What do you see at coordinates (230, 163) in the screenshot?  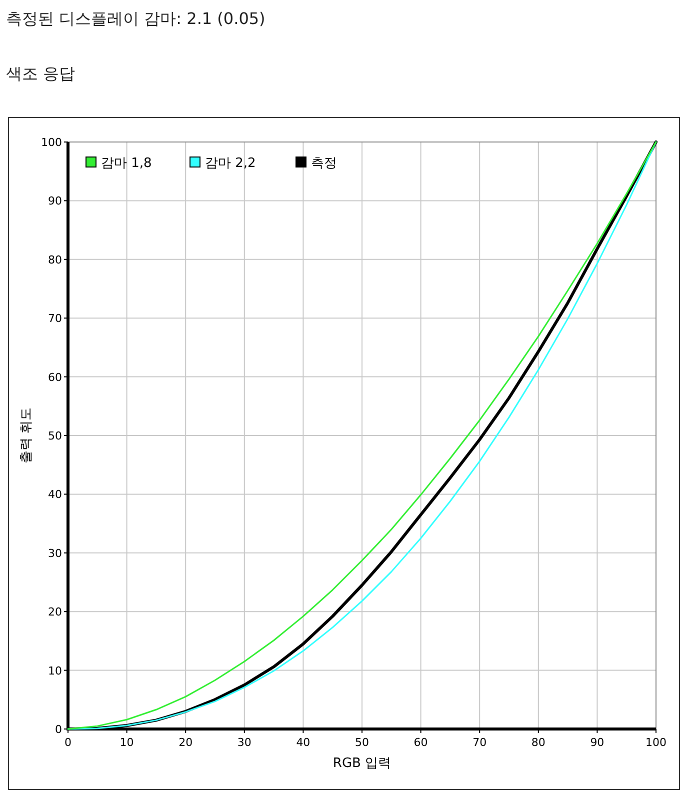 I see `legend-label: 감마 2,2` at bounding box center [230, 163].